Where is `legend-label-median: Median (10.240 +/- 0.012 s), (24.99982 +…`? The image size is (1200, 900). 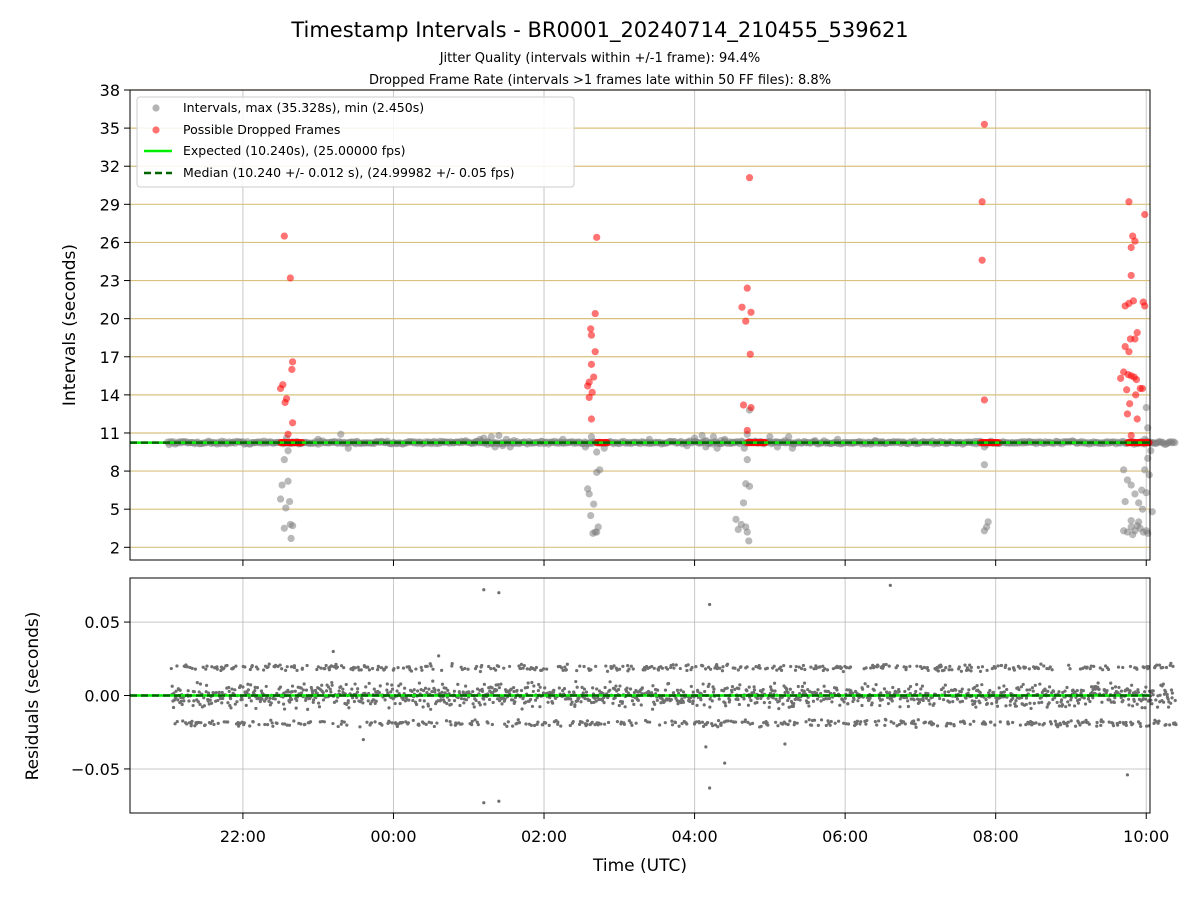
legend-label-median: Median (10.240 +/- 0.012 s), (24.99982 +… is located at coordinates (348, 172).